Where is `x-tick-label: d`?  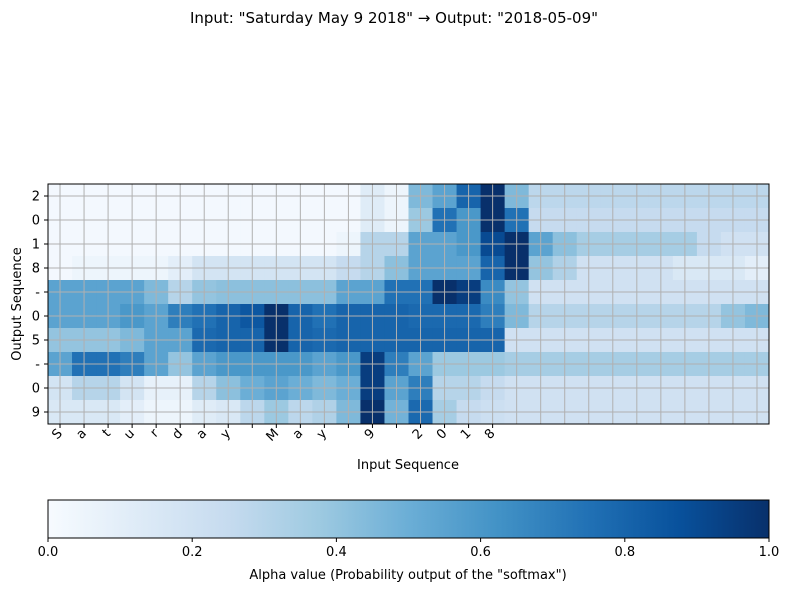
x-tick-label: d is located at coordinates (178, 434).